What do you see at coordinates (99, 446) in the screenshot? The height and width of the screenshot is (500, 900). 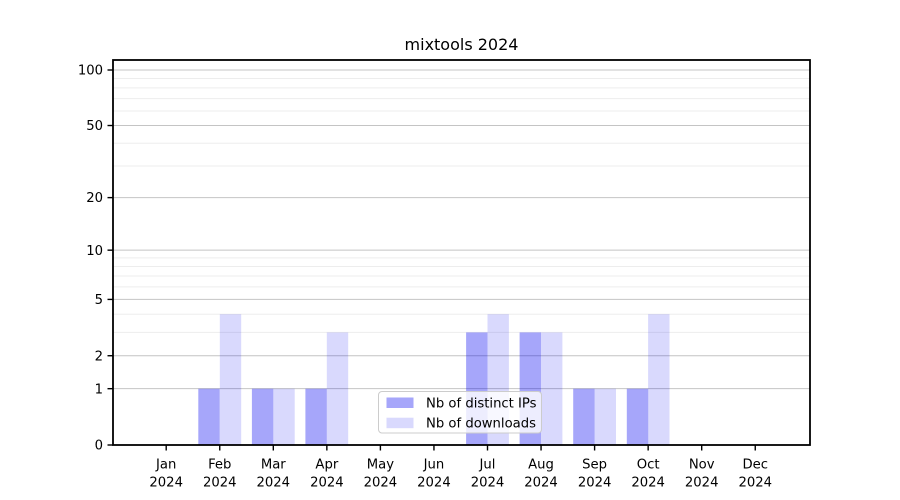 I see `y-tick-label: 0` at bounding box center [99, 446].